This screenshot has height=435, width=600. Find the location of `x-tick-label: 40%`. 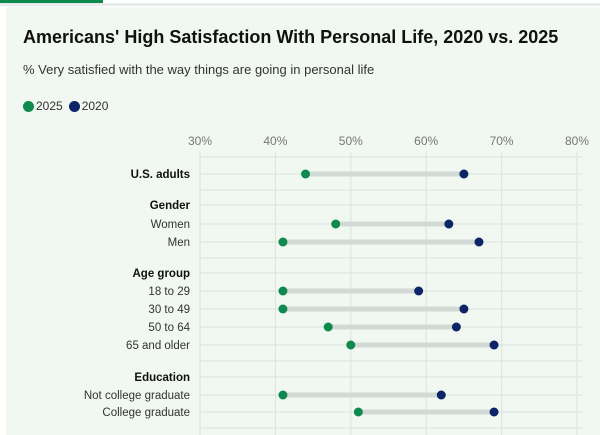

x-tick-label: 40% is located at coordinates (275, 141).